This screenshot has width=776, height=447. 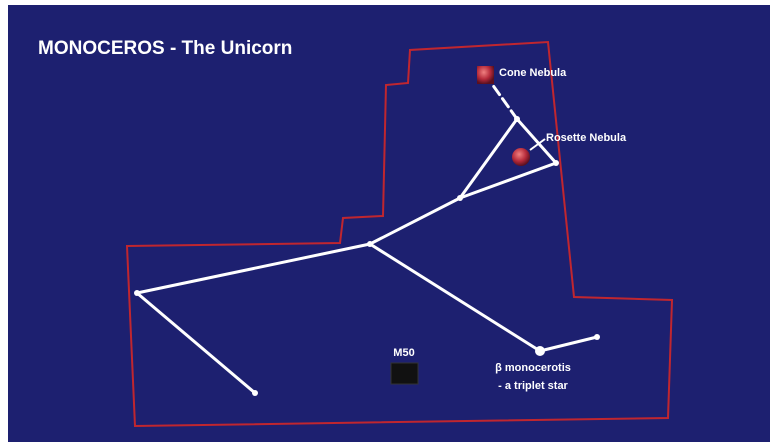 What do you see at coordinates (533, 368) in the screenshot?
I see `beta-label: β monocerotis` at bounding box center [533, 368].